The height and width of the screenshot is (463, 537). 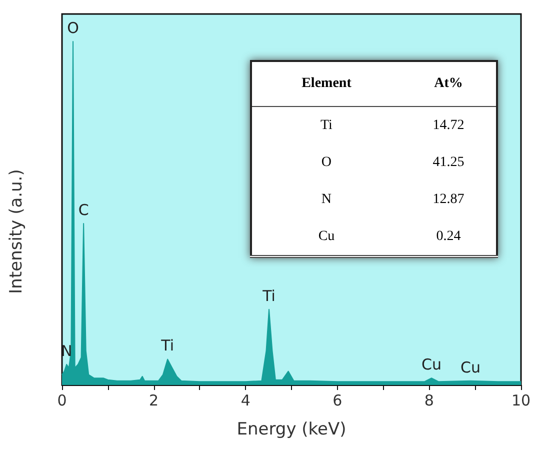 I want to click on x-axis-title: Energy (keV), so click(x=291, y=430).